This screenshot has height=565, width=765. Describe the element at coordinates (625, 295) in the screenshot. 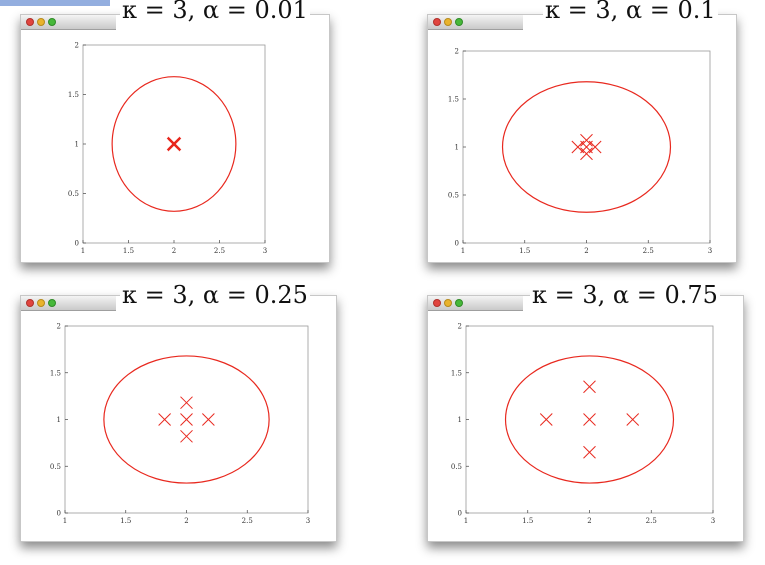

I see `chart-title-4: κ = 3, α = 0.75` at that location.